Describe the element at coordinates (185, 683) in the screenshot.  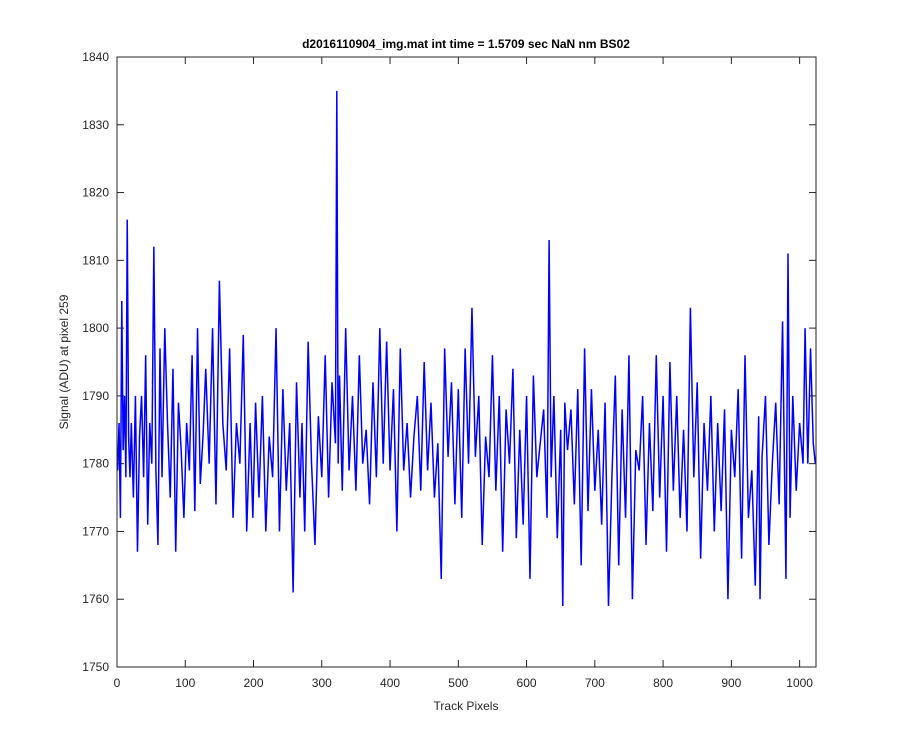
I see `x-tick-label: 100` at that location.